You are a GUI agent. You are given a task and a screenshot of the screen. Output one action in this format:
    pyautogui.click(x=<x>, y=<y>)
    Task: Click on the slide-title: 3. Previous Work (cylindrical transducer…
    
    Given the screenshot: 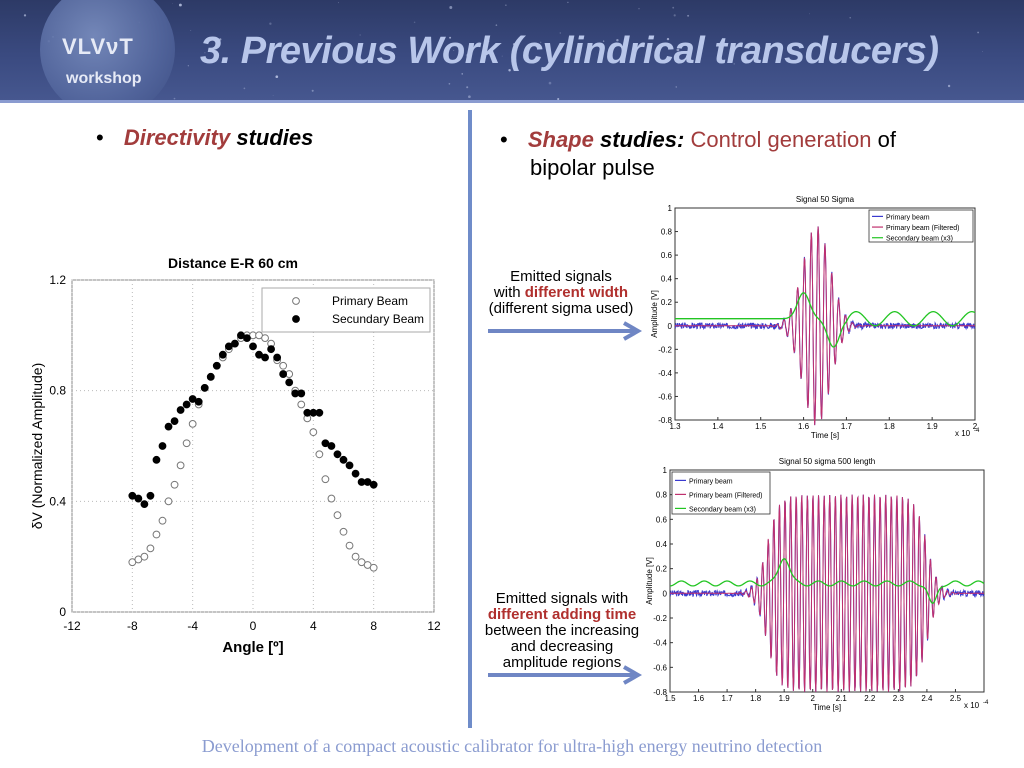 What is the action you would take?
    pyautogui.click(x=569, y=51)
    